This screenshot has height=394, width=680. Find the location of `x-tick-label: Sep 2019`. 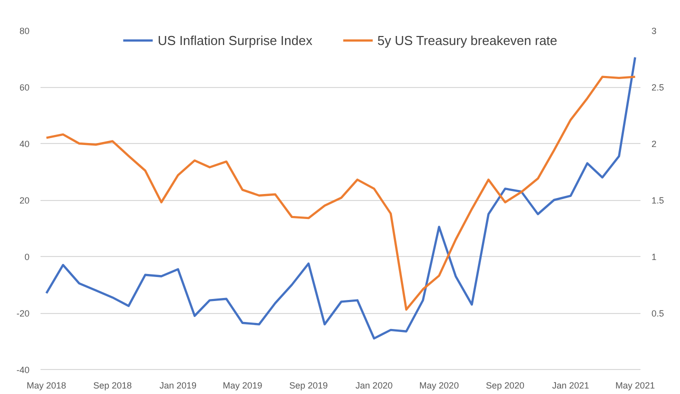

x-tick-label: Sep 2019 is located at coordinates (308, 385).